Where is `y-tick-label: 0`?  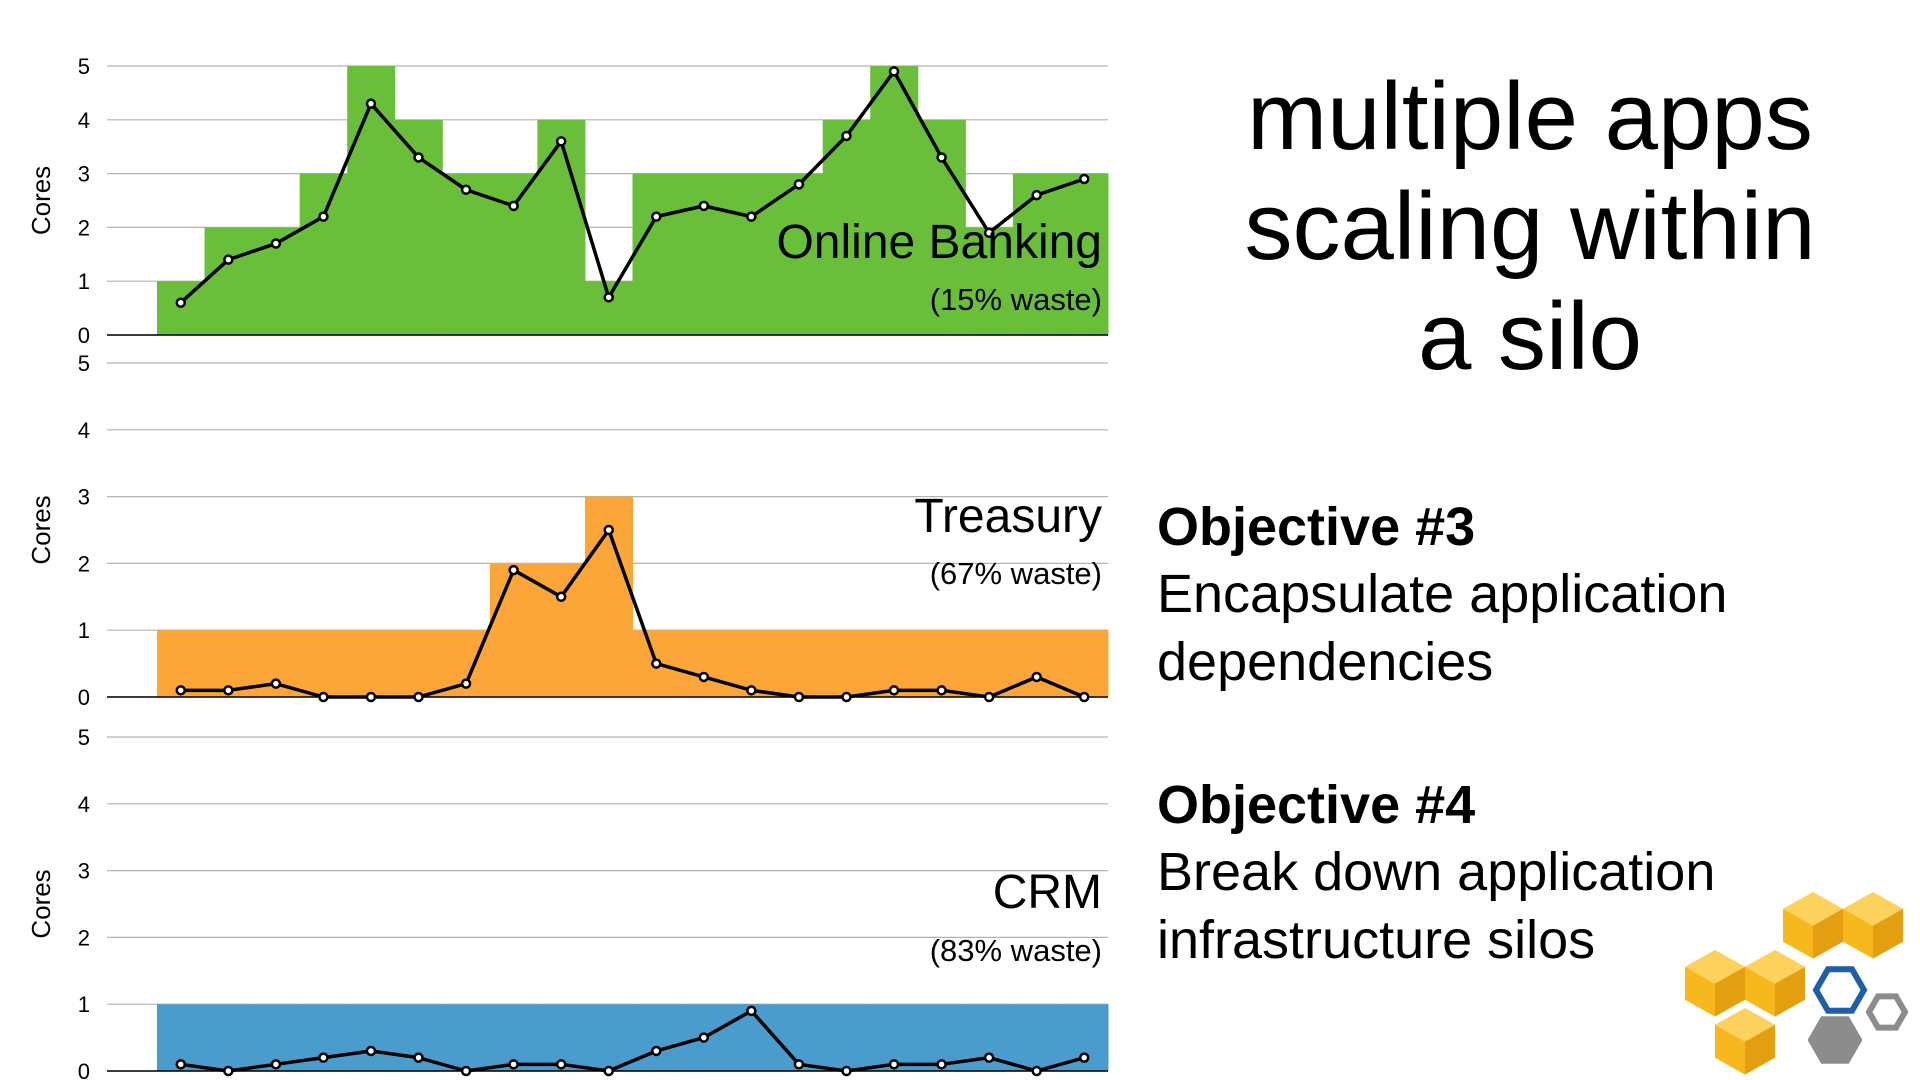
y-tick-label: 0 is located at coordinates (84, 335).